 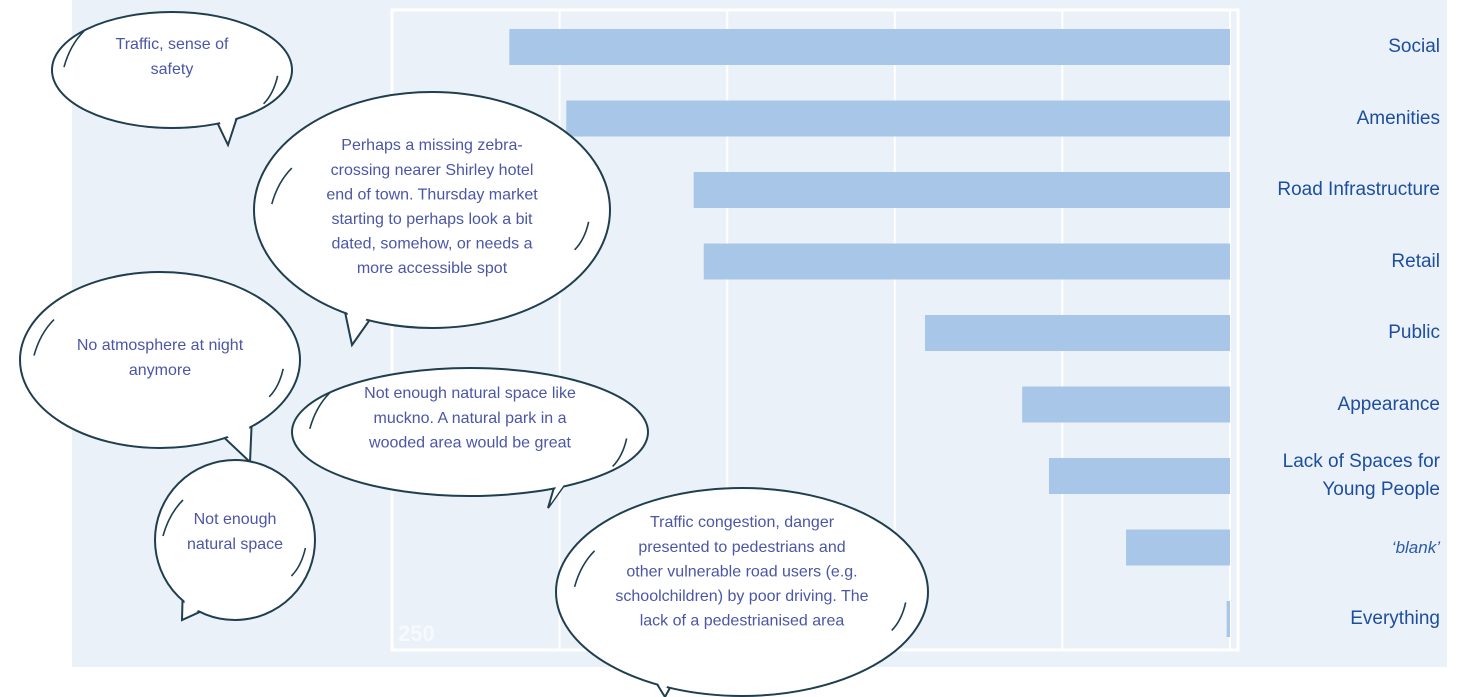 What do you see at coordinates (1361, 475) in the screenshot?
I see `category-label: Lack of Spaces for Young People` at bounding box center [1361, 475].